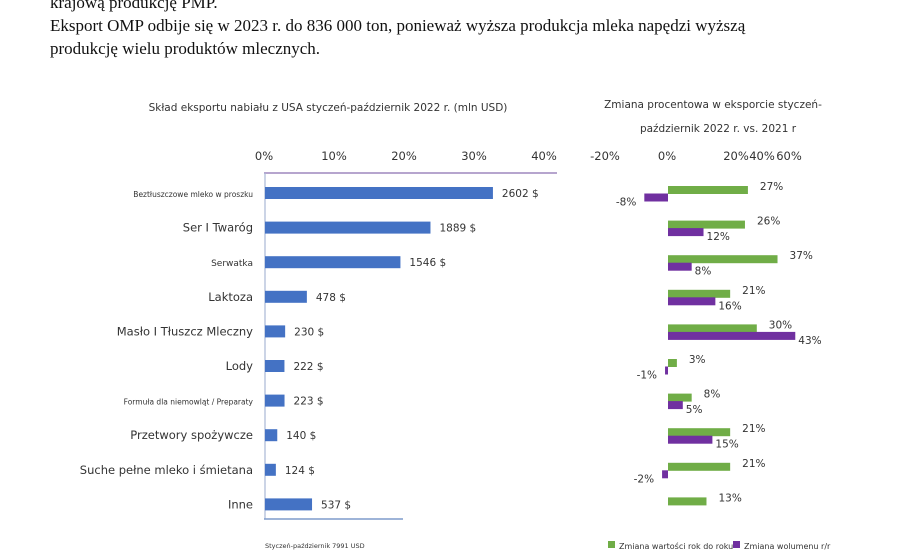 This screenshot has height=550, width=900. Describe the element at coordinates (474, 156) in the screenshot. I see `x-tick-label: 30%` at that location.